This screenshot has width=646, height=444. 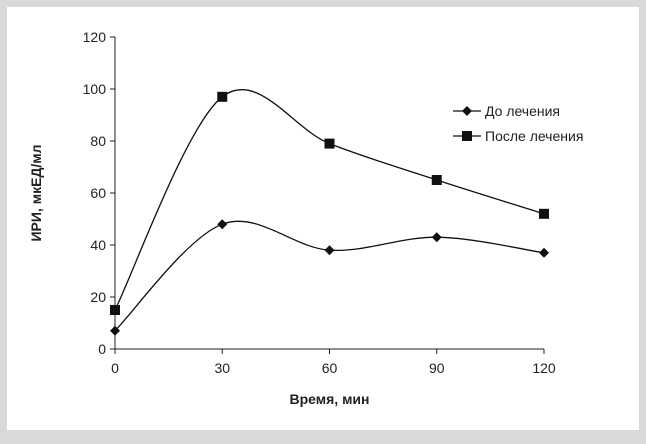 What do you see at coordinates (95, 37) in the screenshot?
I see `y-tick-label: 120` at bounding box center [95, 37].